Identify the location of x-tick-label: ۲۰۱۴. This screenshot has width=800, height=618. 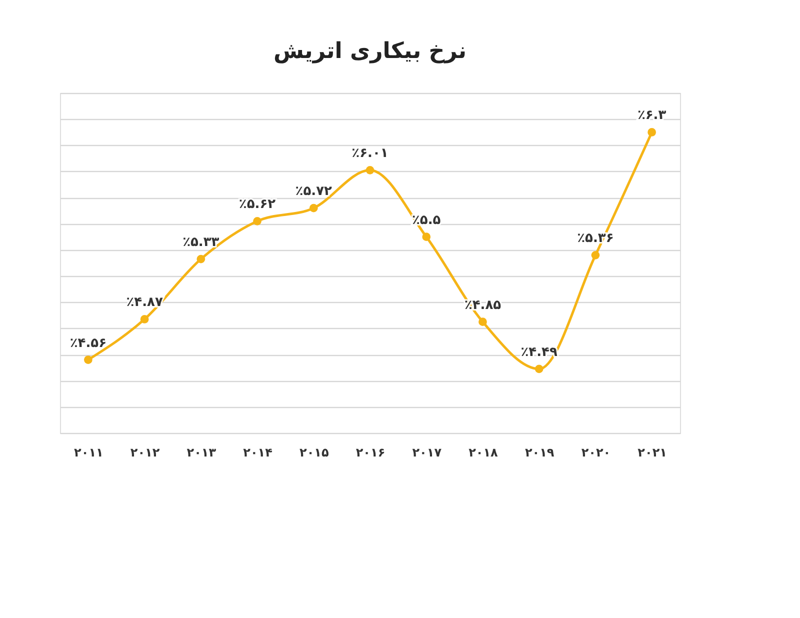
(257, 453).